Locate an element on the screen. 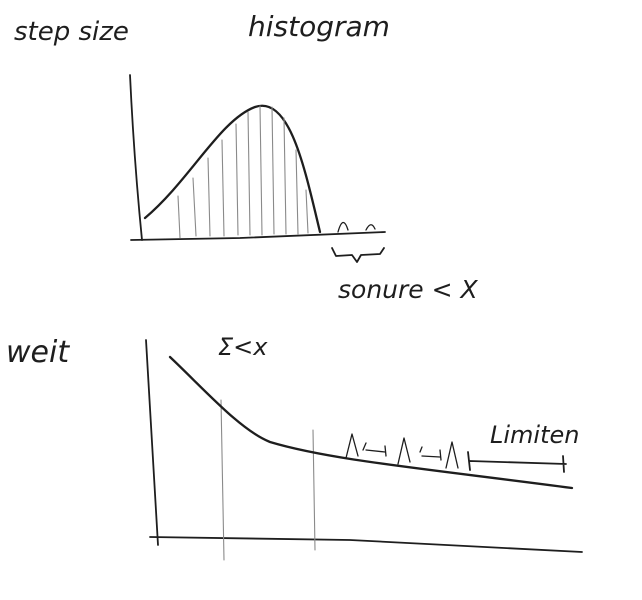  label-sum-less-x: Σ<x is located at coordinates (243, 347).